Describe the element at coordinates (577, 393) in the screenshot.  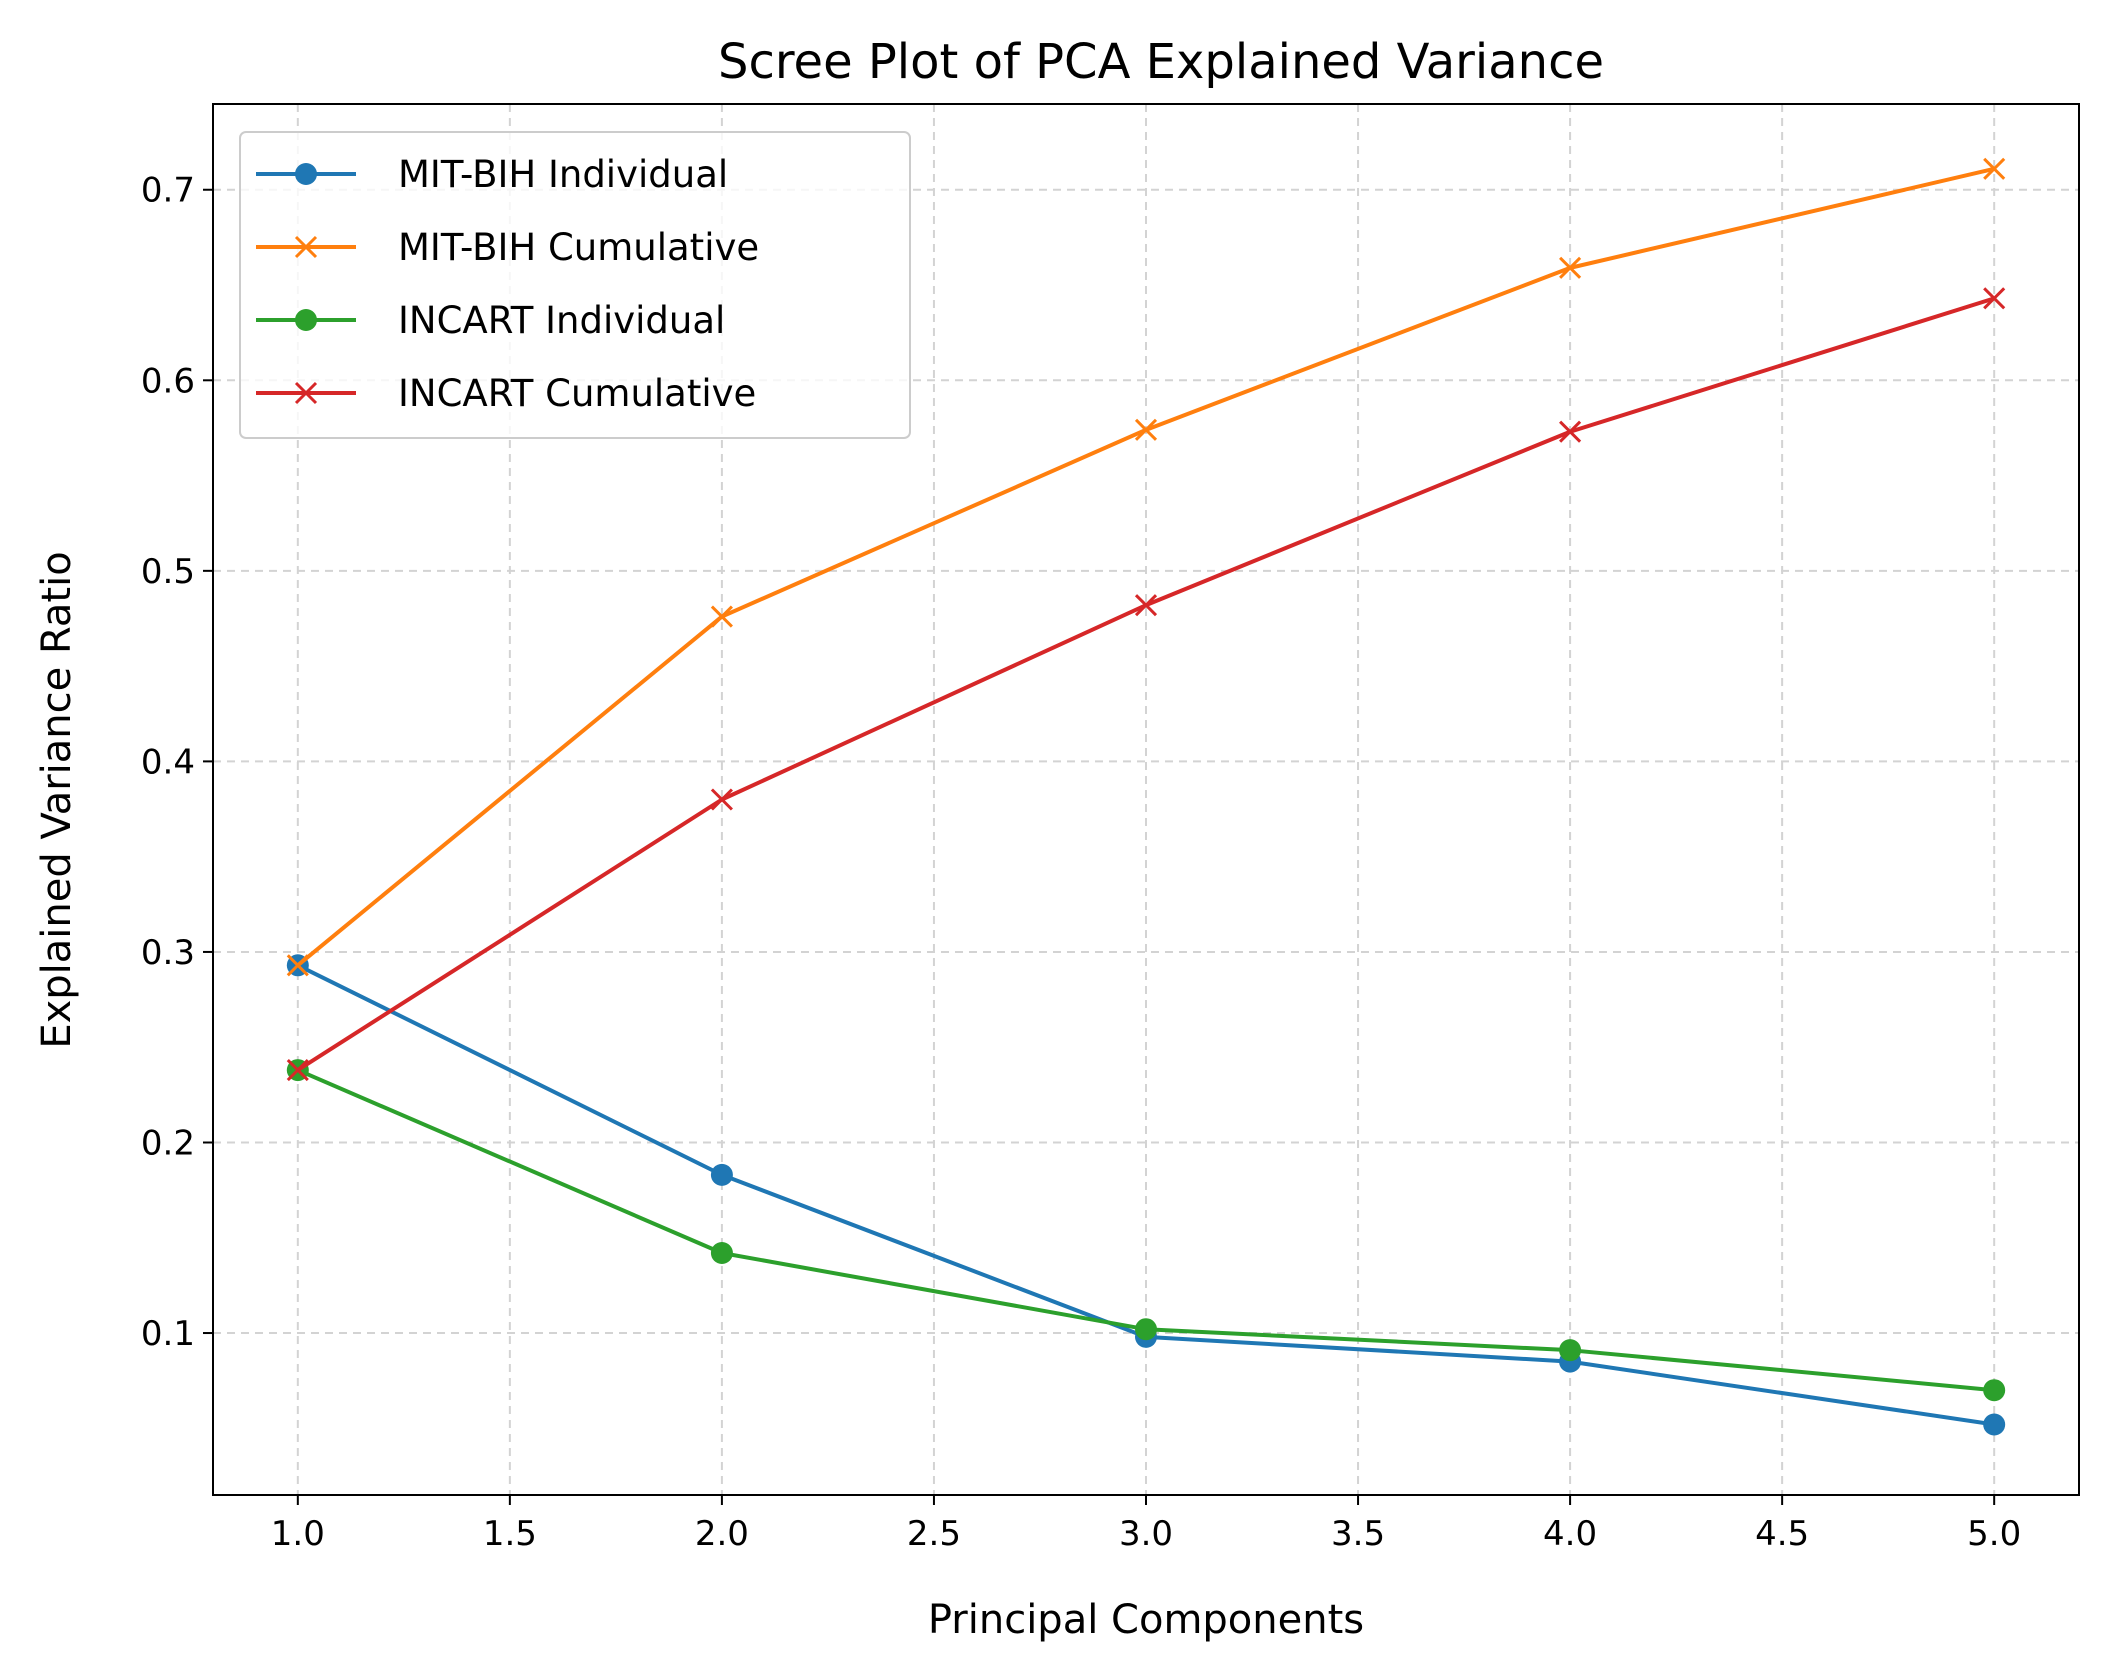
I see `legend-label-incart-cumulative: INCART Cumulative` at that location.